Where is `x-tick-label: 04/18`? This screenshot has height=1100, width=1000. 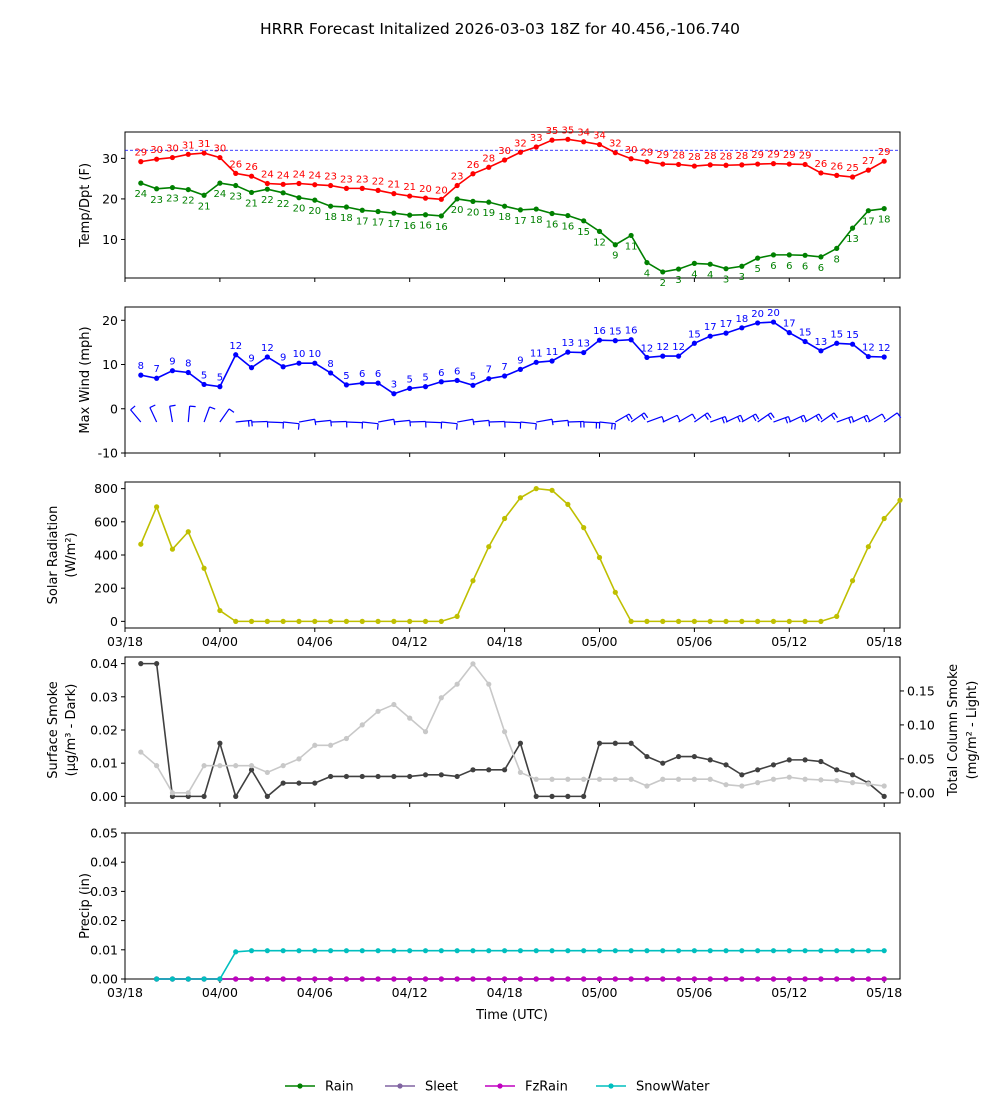
x-tick-label: 04/18 is located at coordinates (505, 992).